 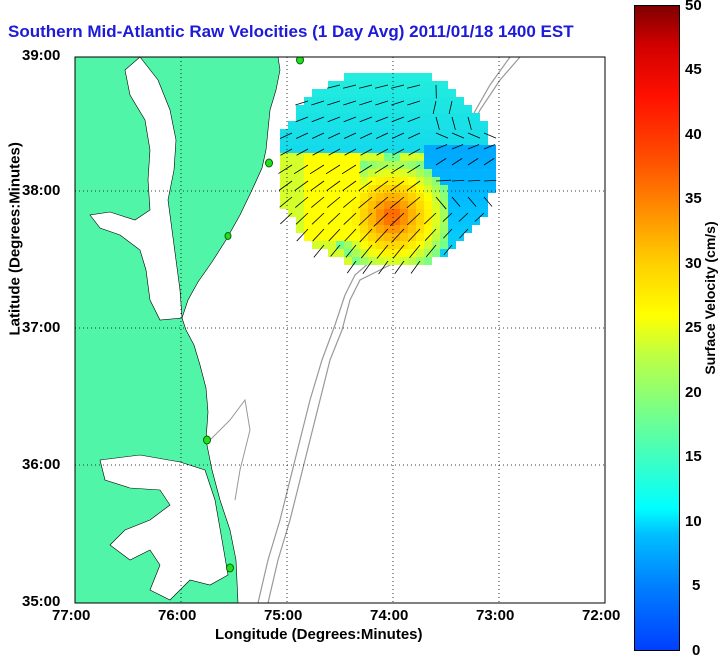 I want to click on y-tick-label: 36:00, so click(x=41, y=464).